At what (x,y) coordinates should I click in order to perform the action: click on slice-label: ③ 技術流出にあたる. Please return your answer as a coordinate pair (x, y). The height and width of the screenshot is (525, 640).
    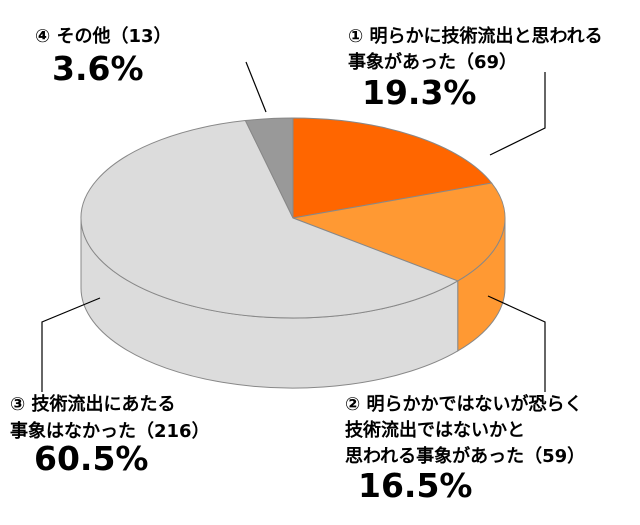
    Looking at the image, I should click on (93, 404).